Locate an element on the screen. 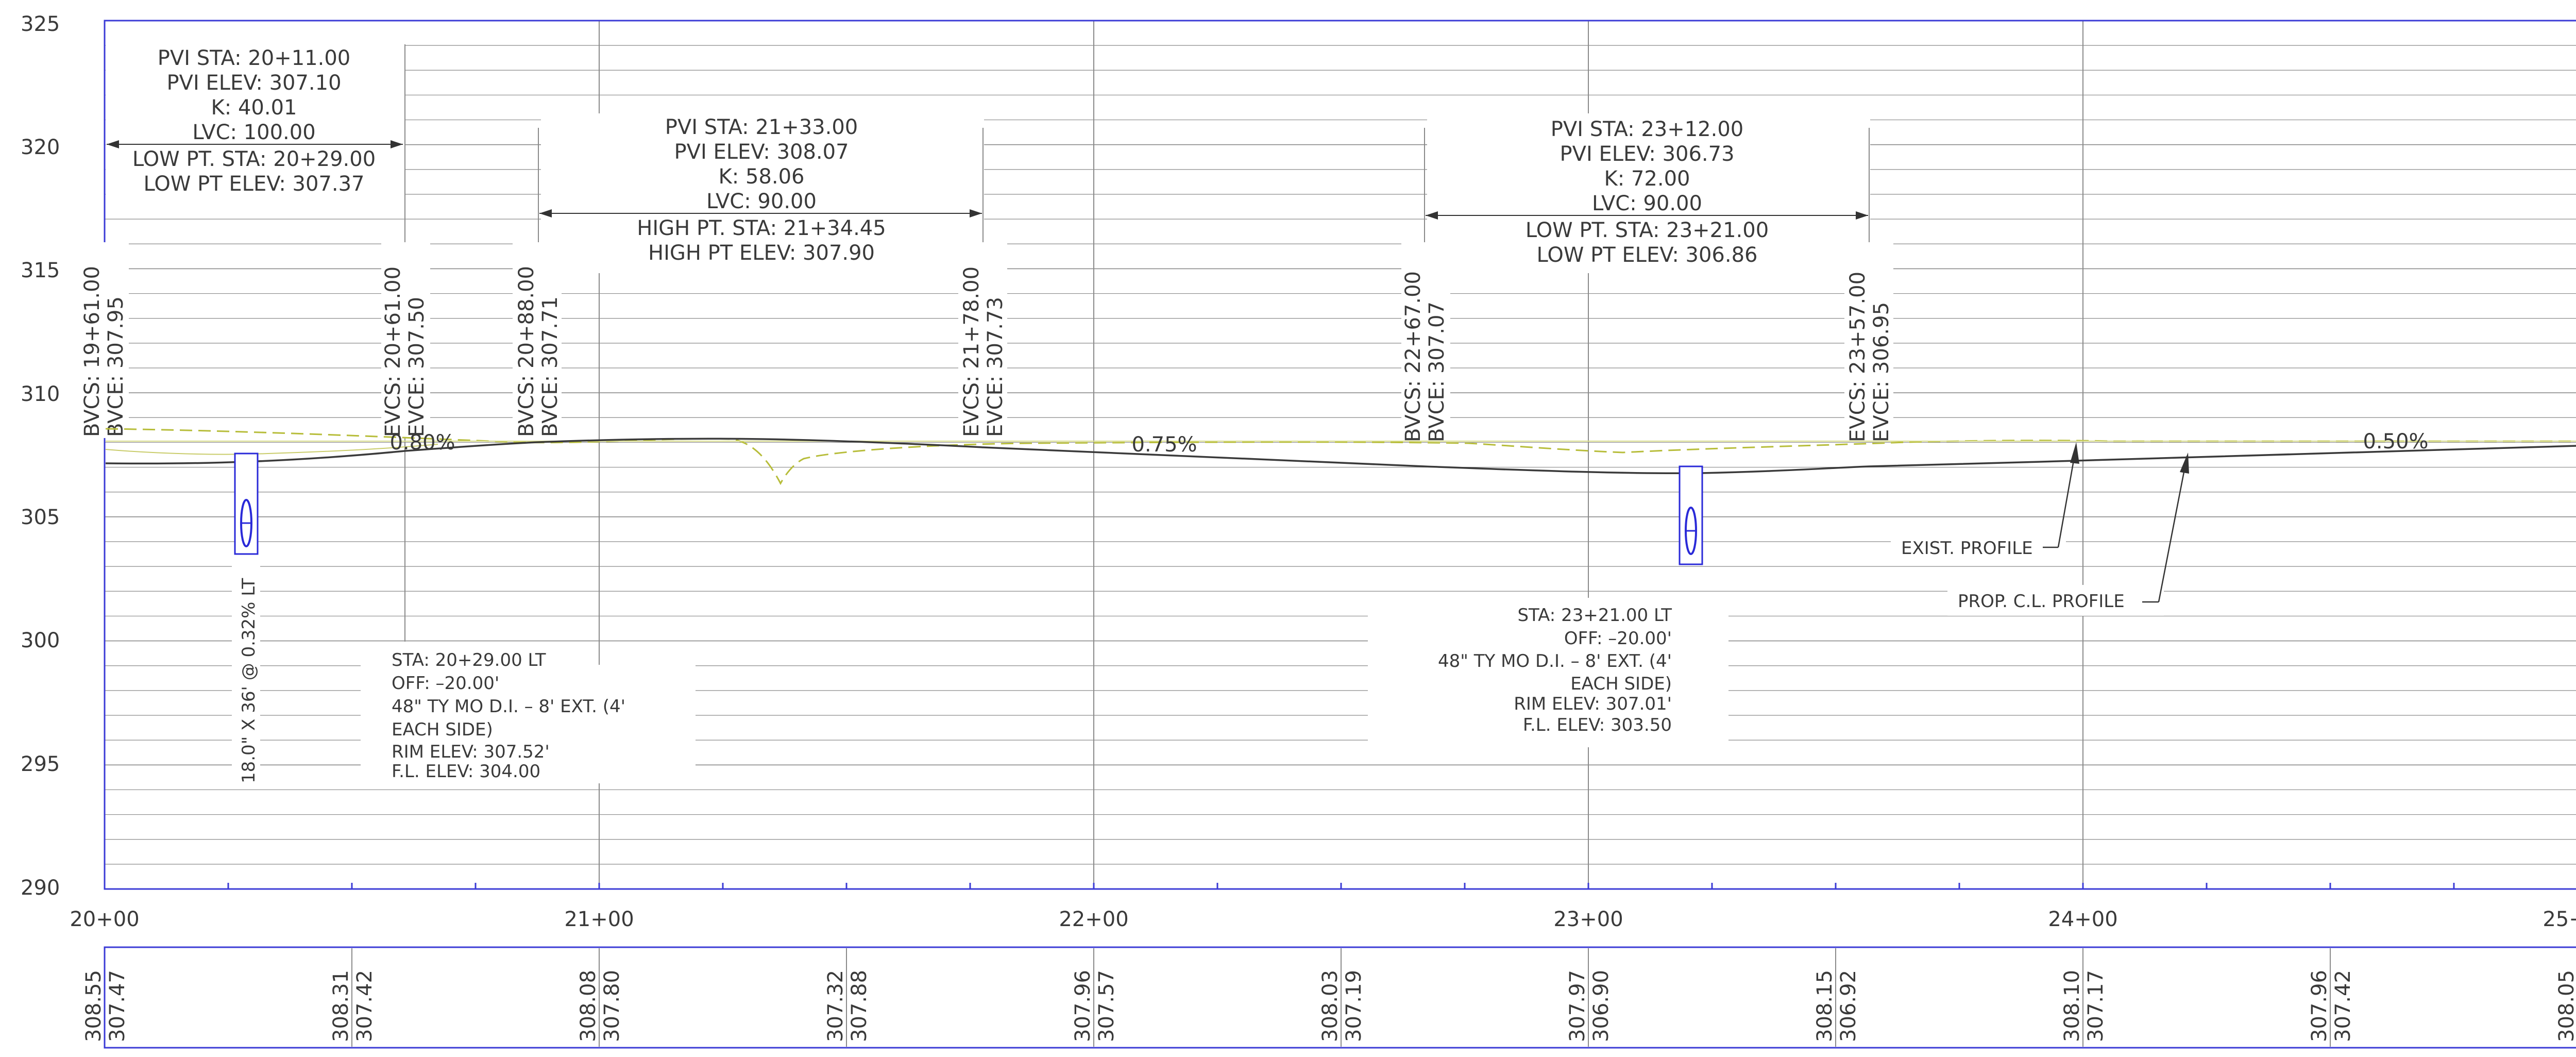 The width and height of the screenshot is (2576, 1057). evc-elev: EVCE: 306.95 is located at coordinates (1881, 372).